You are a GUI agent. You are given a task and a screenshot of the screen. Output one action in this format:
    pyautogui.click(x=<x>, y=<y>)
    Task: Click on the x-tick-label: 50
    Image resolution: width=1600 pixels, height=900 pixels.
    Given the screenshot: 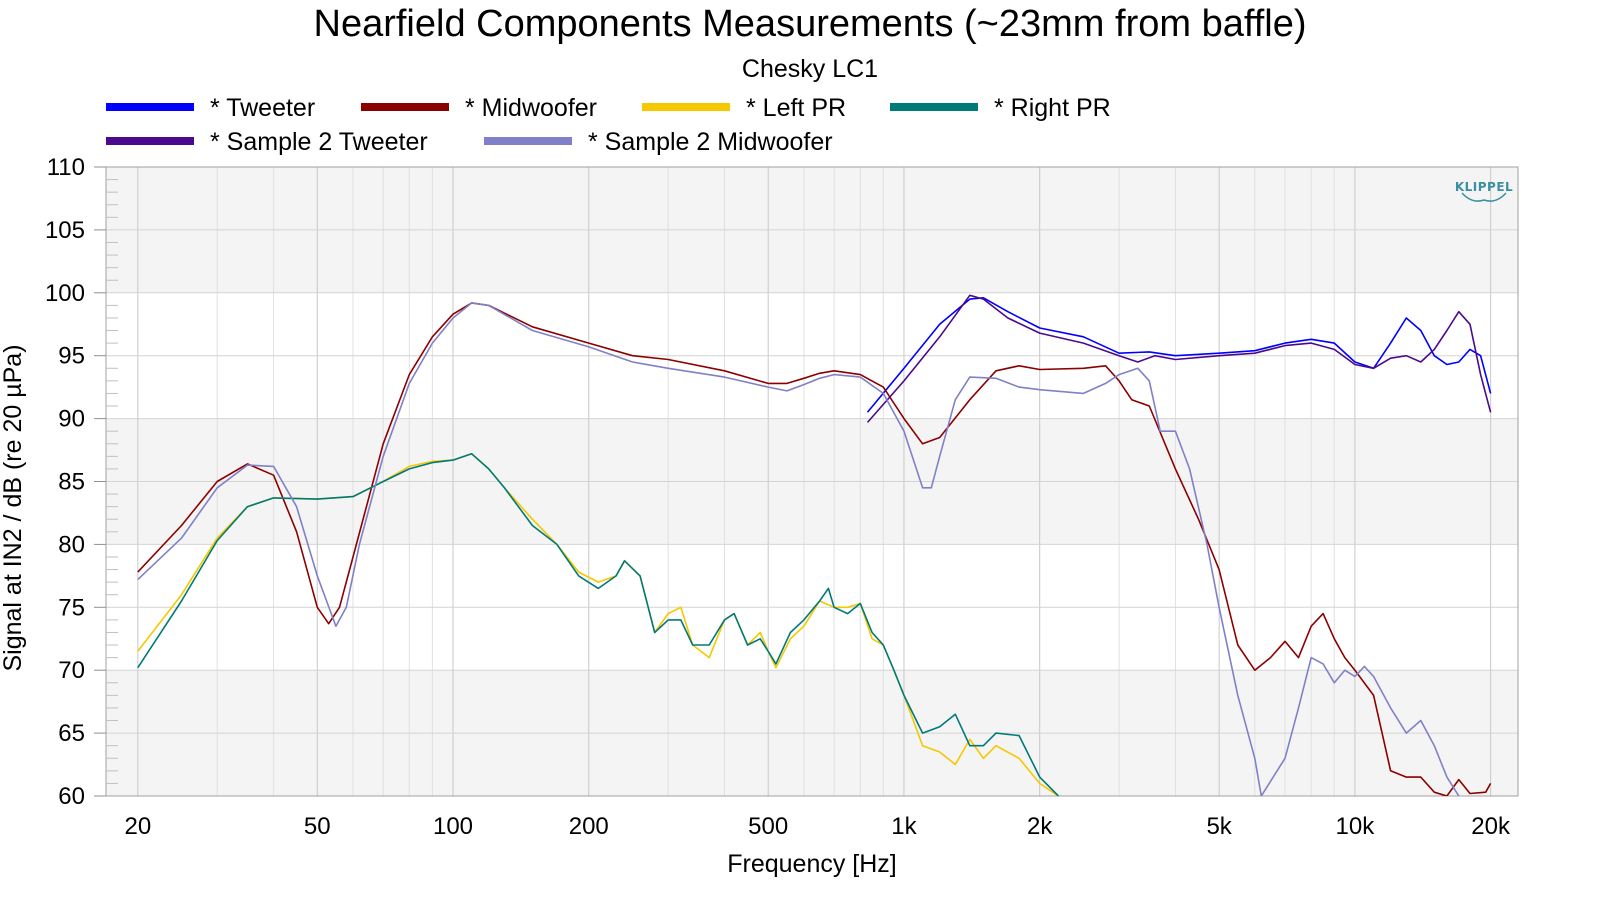 What is the action you would take?
    pyautogui.click(x=317, y=826)
    